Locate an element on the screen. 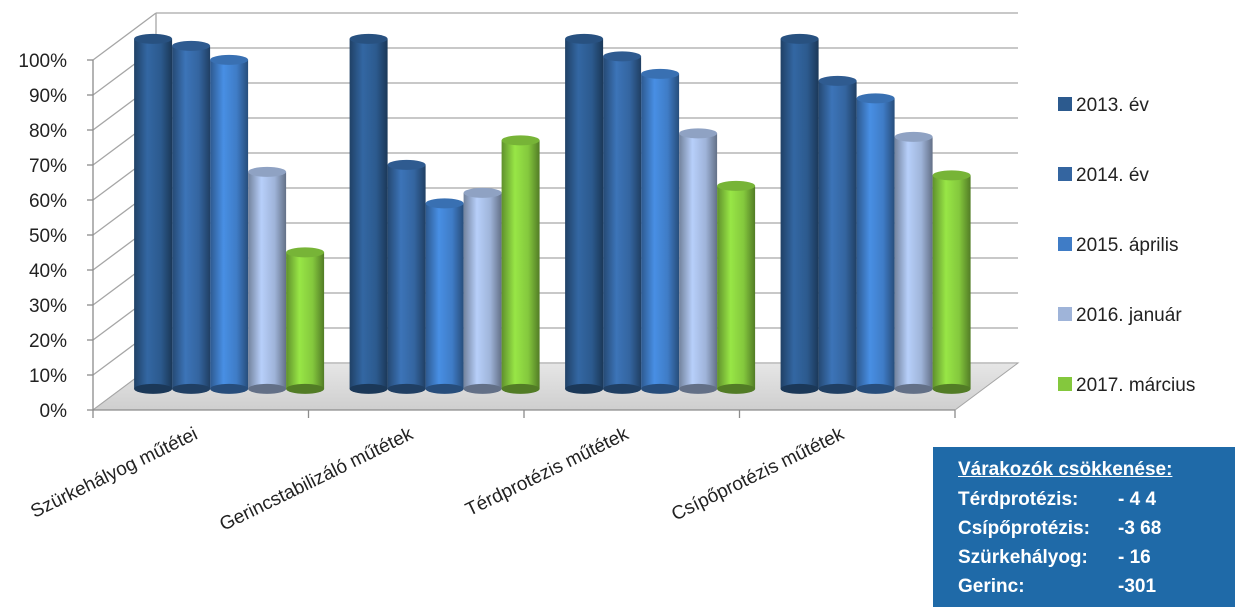  y-tick-label: 90% is located at coordinates (48, 96).